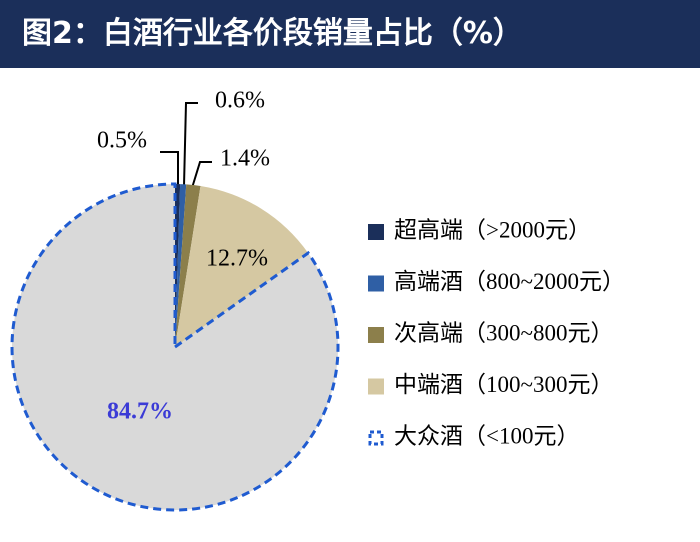  Describe the element at coordinates (237, 259) in the screenshot. I see `data-label: 12.7%` at that location.